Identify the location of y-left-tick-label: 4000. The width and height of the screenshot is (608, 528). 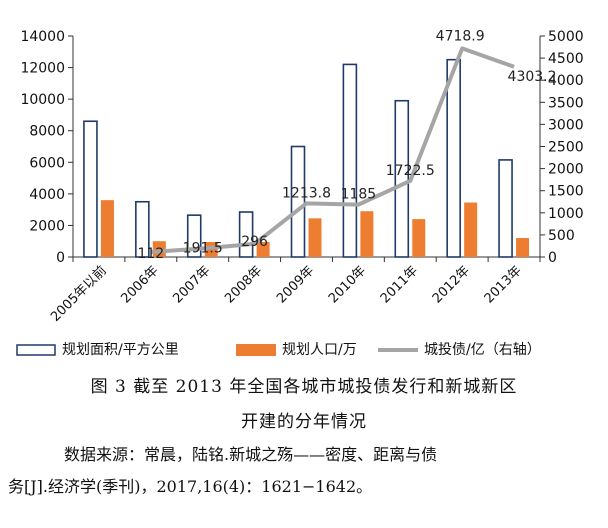
(47, 195).